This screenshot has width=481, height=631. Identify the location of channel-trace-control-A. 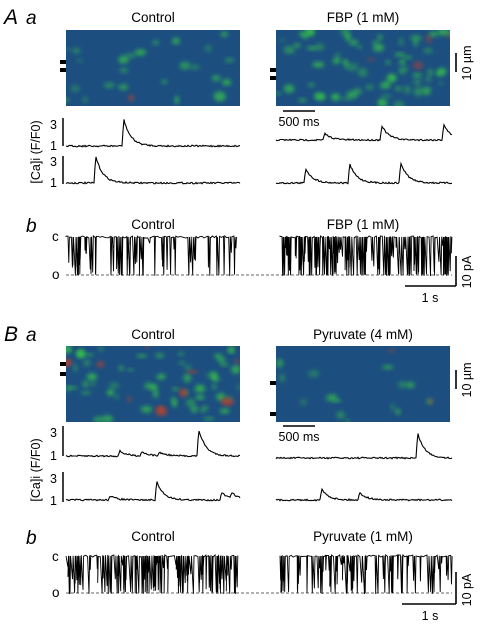
(151, 255).